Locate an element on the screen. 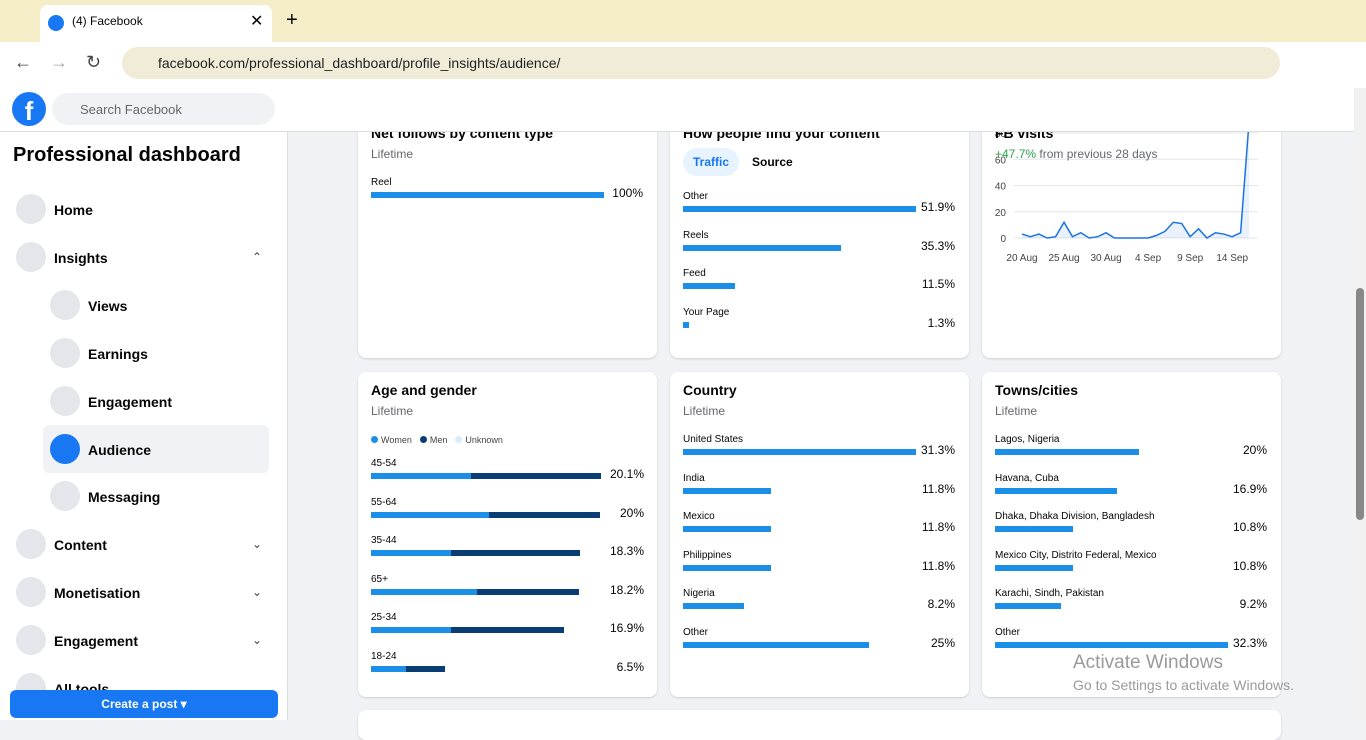 The image size is (1366, 740). row-label: 55-64 is located at coordinates (384, 502).